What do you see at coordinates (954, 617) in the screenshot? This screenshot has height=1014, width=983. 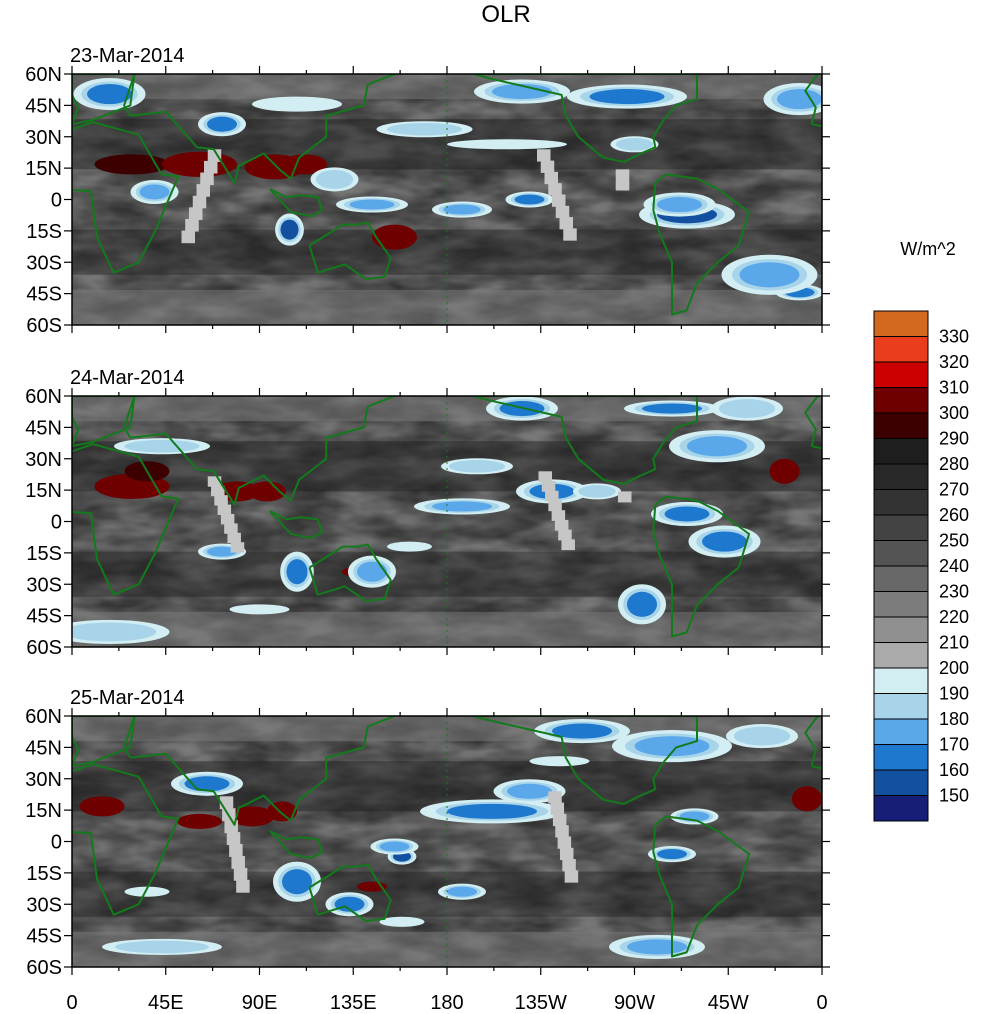 I see `colorbar-label: 220` at bounding box center [954, 617].